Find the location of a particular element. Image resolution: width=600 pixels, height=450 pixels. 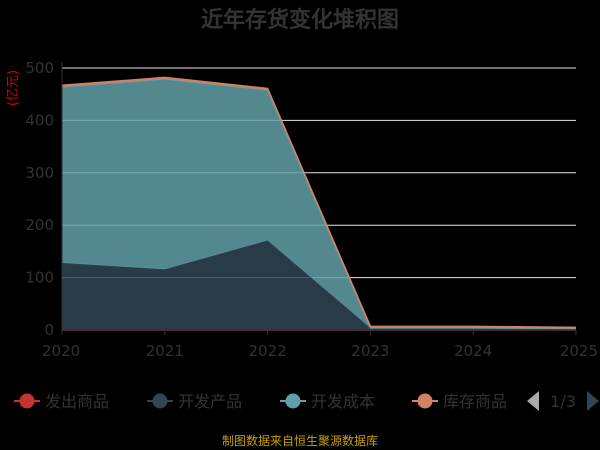

y-unit-label: (亿元) is located at coordinates (13, 88).